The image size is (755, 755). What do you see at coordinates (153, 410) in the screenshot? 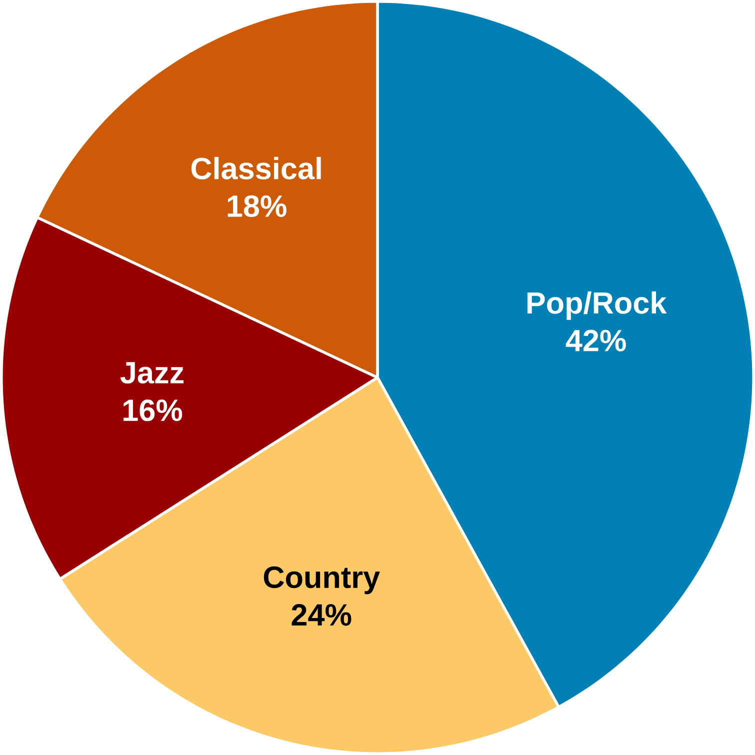
I see `data-label: 16%` at bounding box center [153, 410].